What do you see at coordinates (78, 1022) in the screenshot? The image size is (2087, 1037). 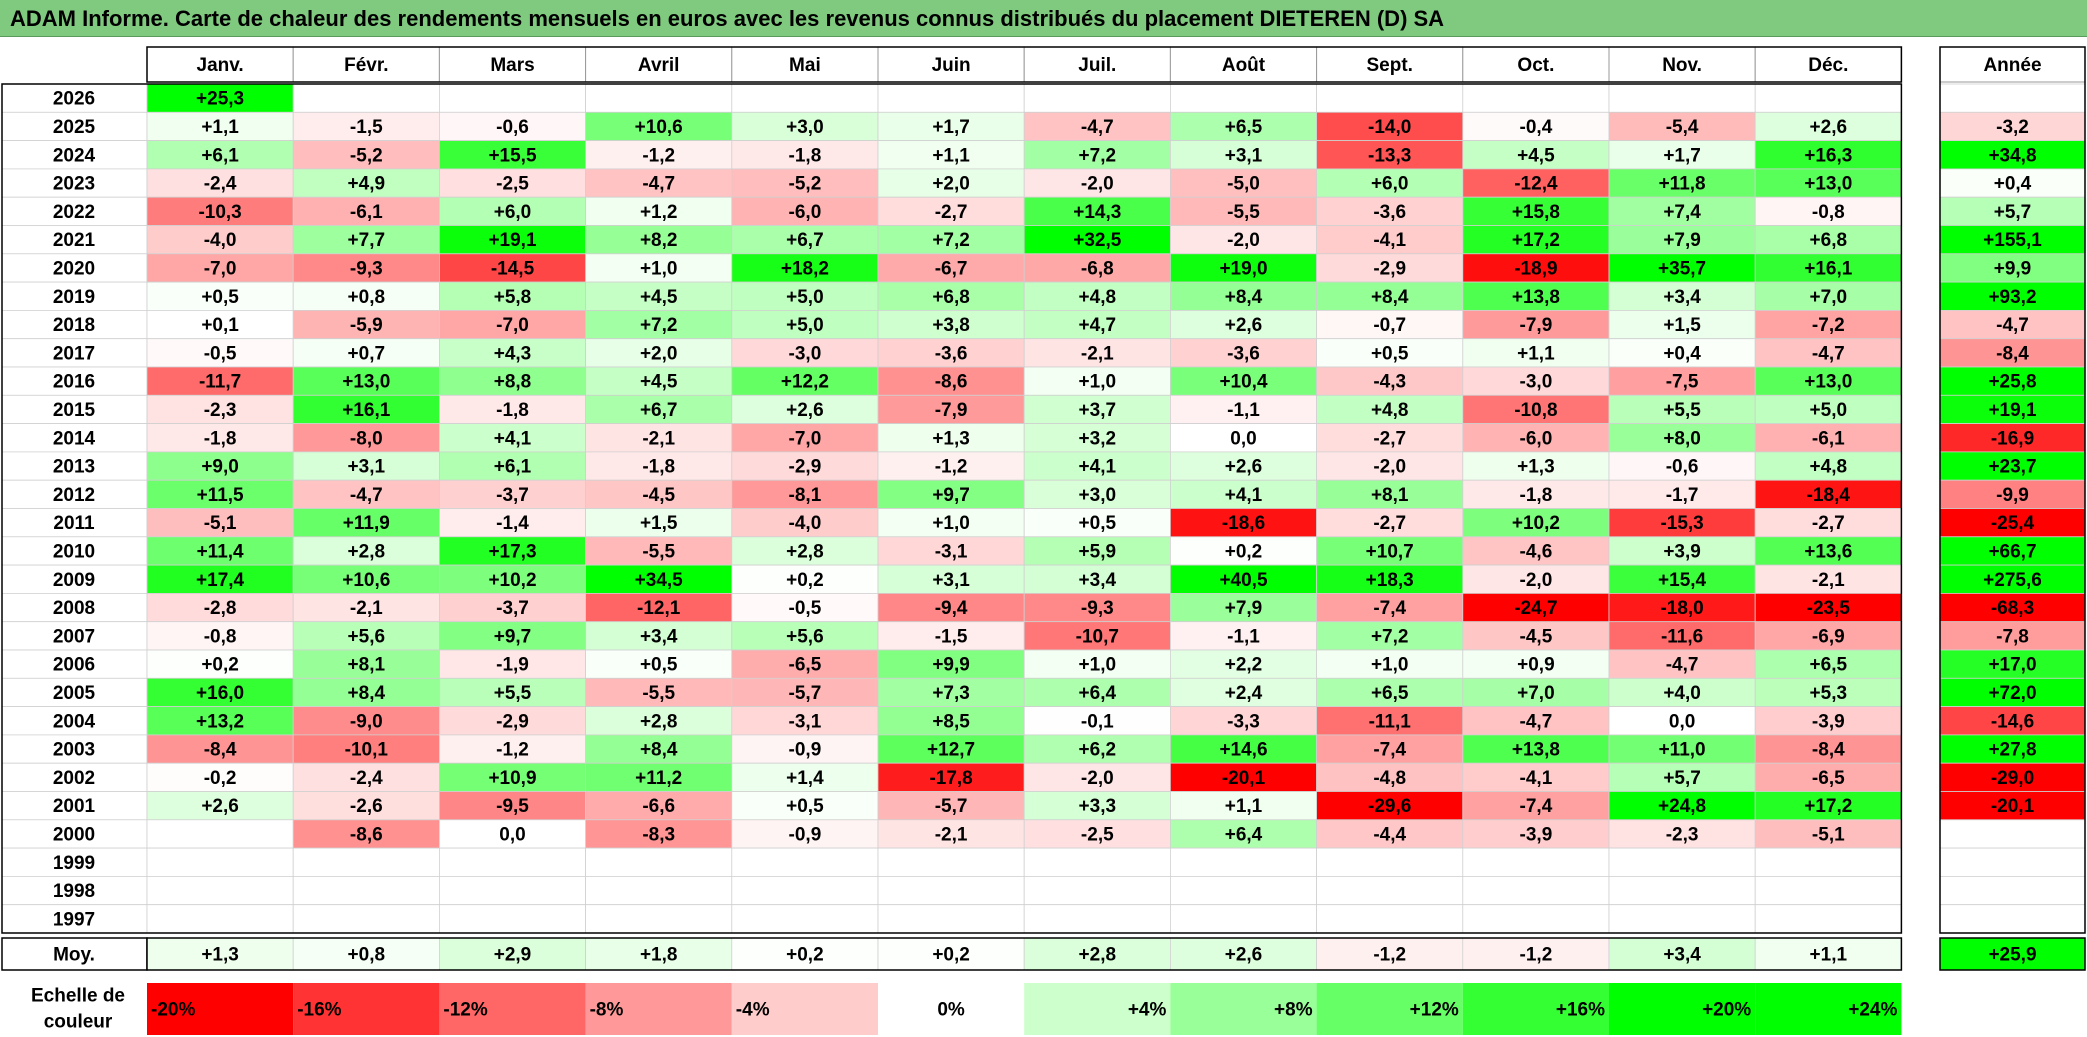 I see `scale-label-line2: couleur` at bounding box center [78, 1022].